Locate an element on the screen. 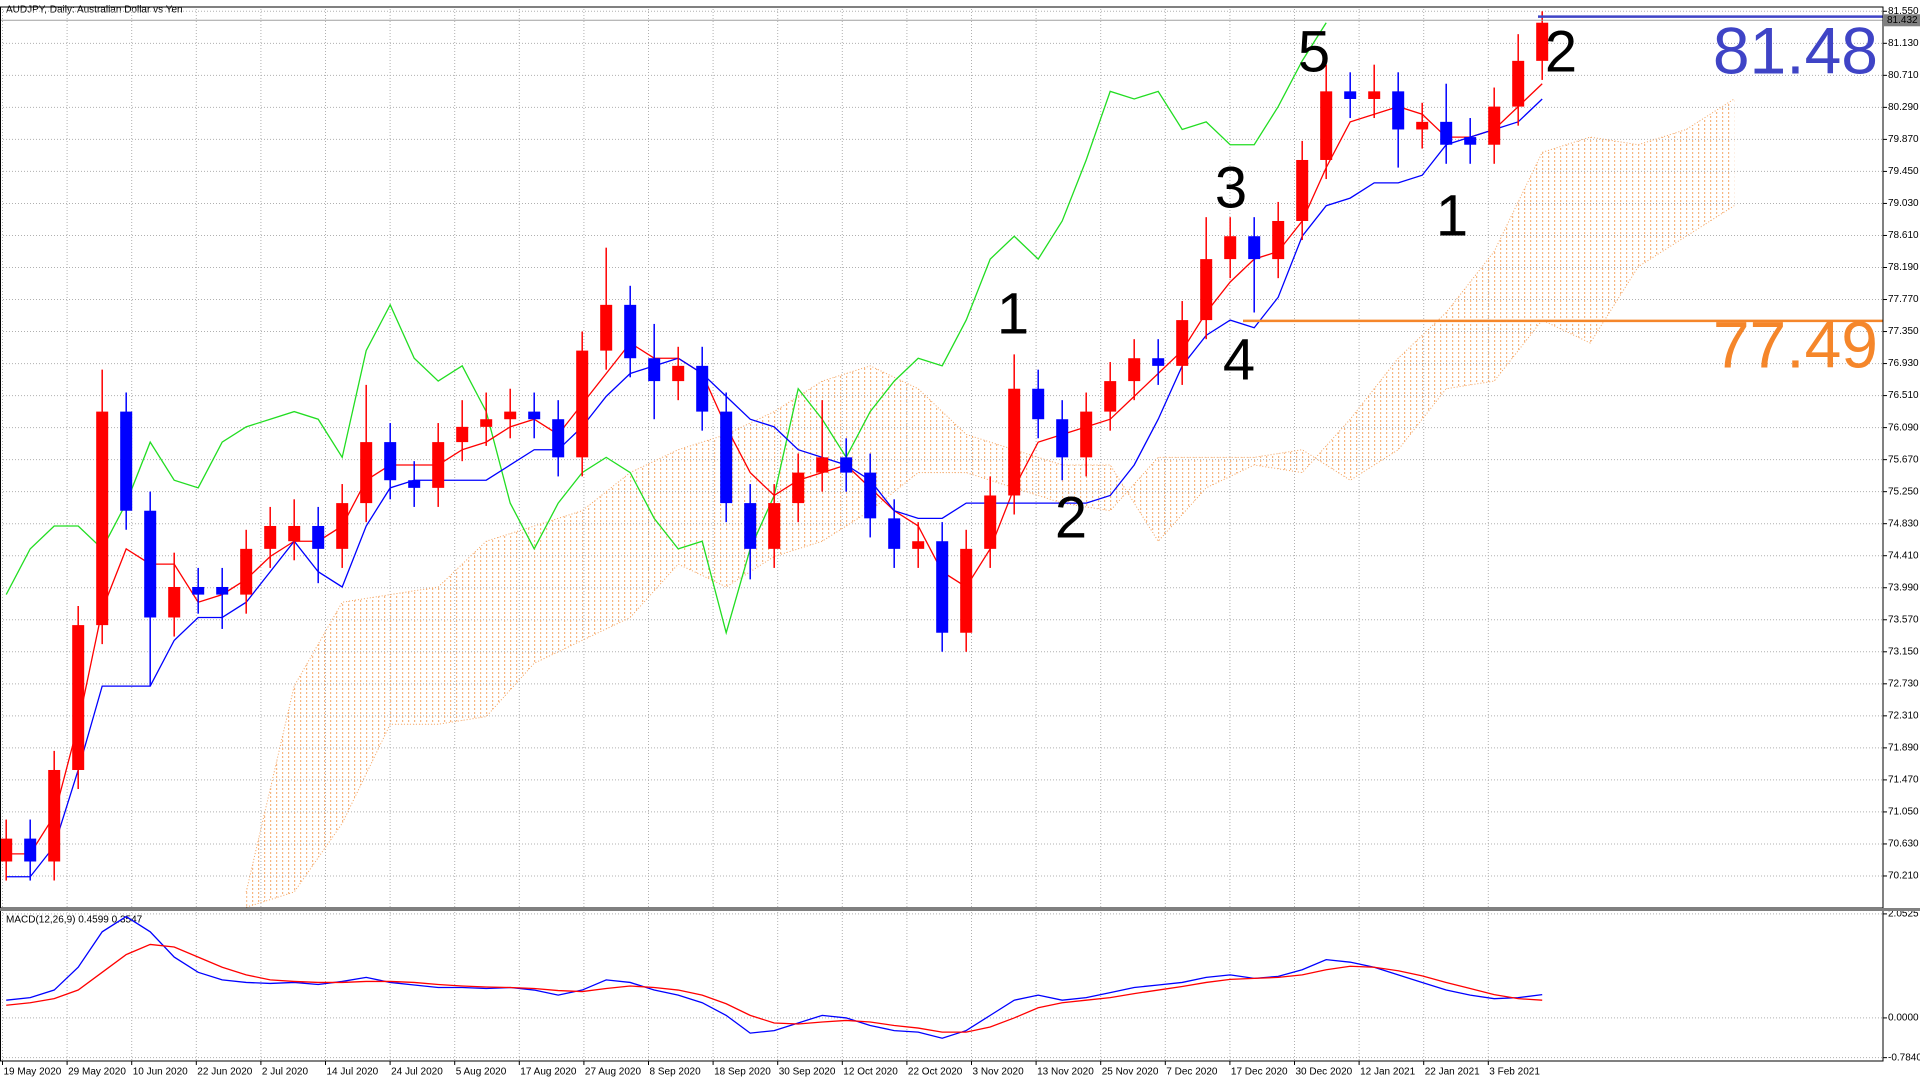 The width and height of the screenshot is (1920, 1080). y-tick-label: 70.630 is located at coordinates (1903, 844).